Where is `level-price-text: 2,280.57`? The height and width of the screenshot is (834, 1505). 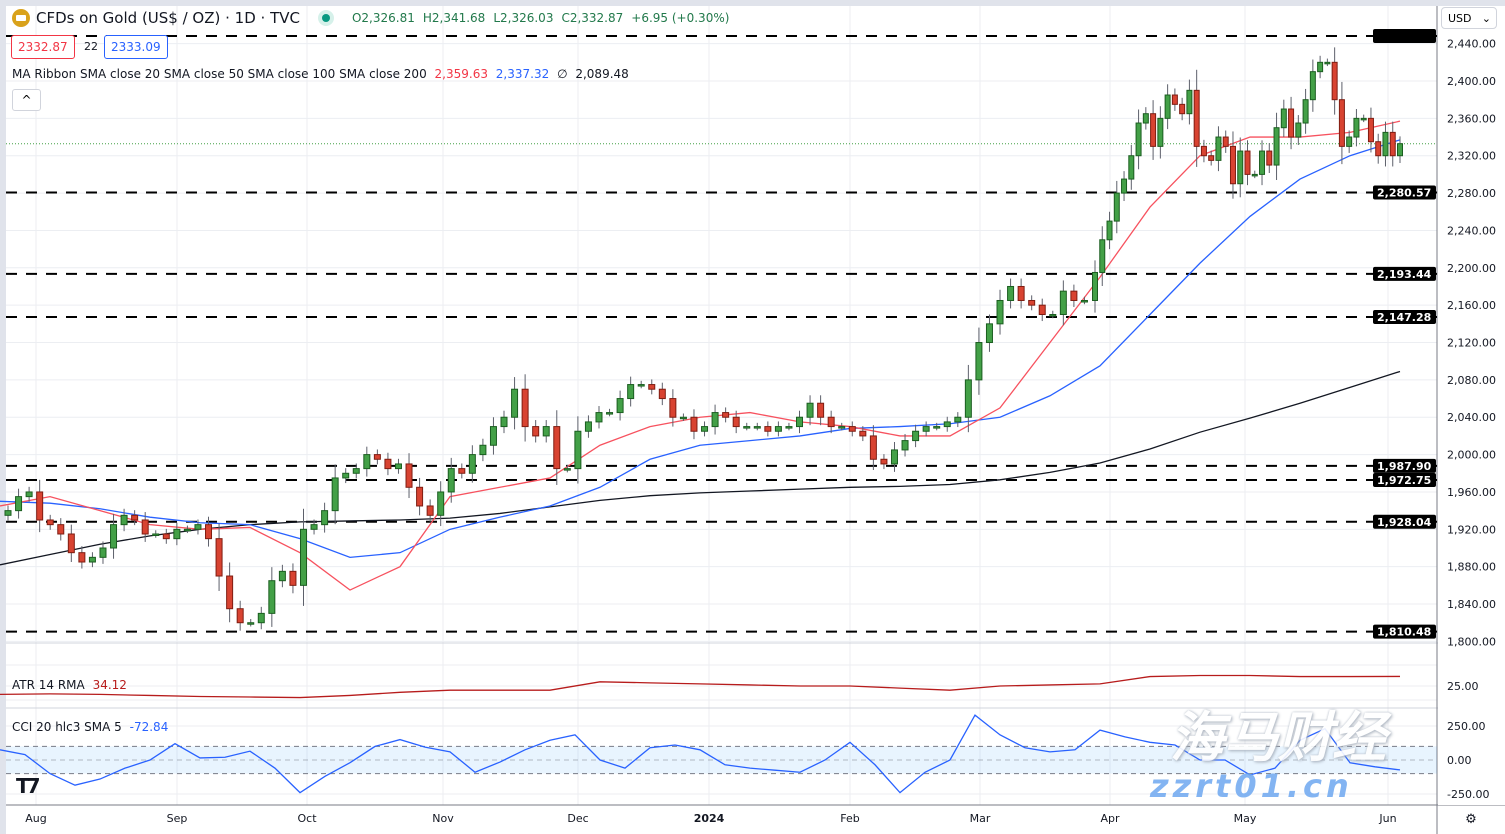
level-price-text: 2,280.57 is located at coordinates (1404, 193).